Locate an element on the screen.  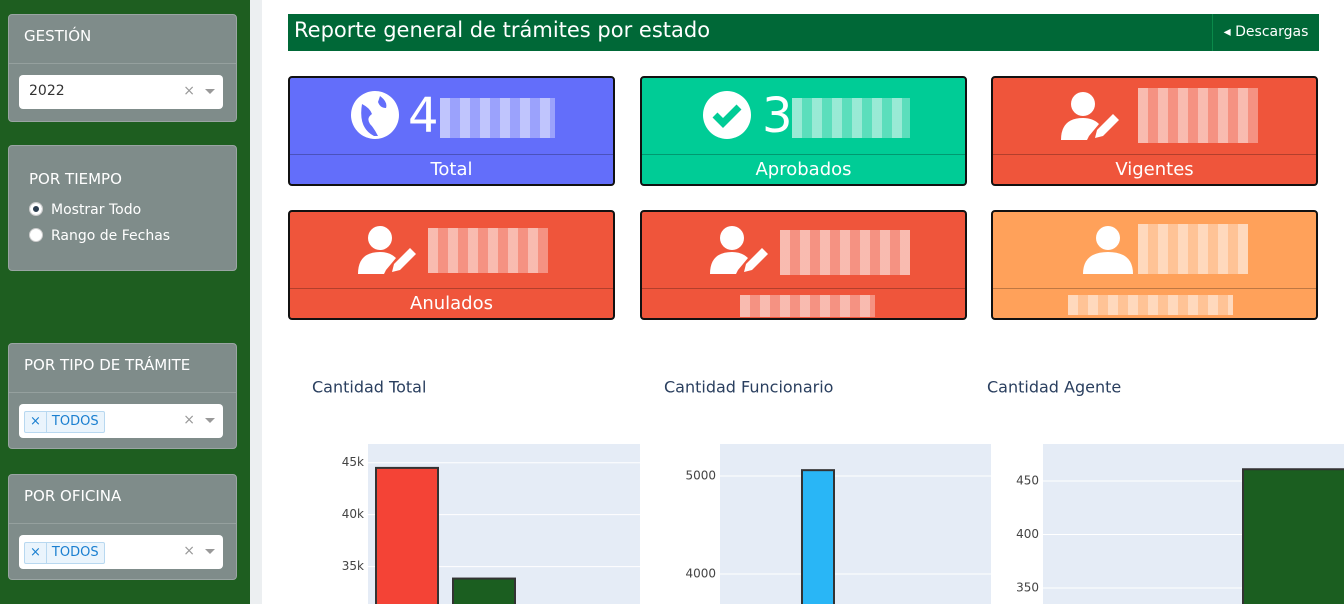
chart-title: Cantidad Funcionario is located at coordinates (748, 387).